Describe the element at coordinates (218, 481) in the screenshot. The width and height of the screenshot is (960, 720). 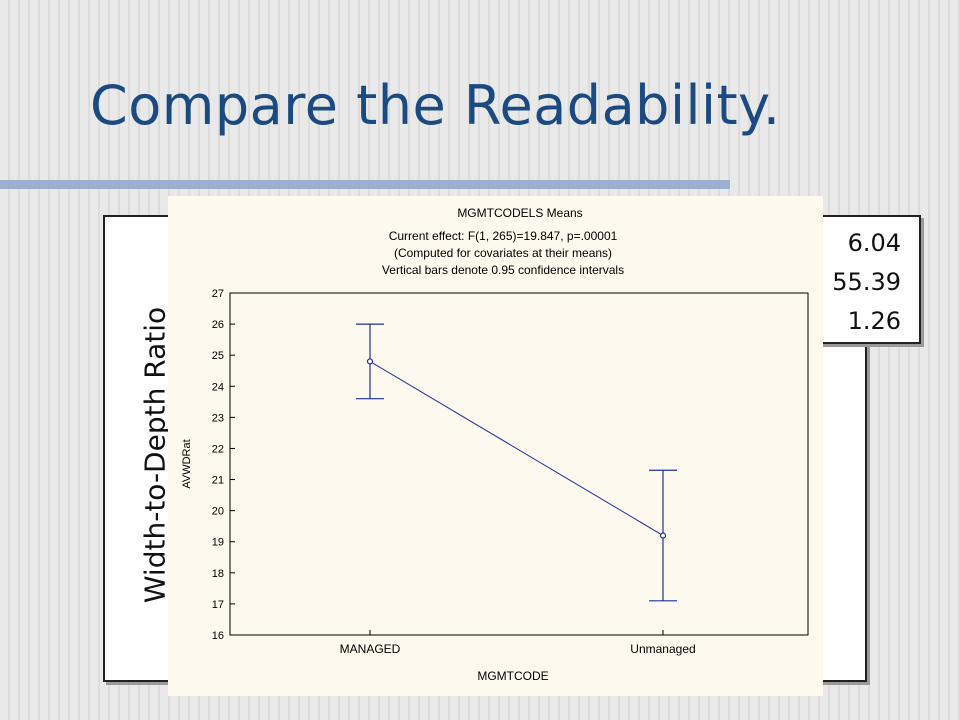
I see `y-tick-label: 21` at that location.